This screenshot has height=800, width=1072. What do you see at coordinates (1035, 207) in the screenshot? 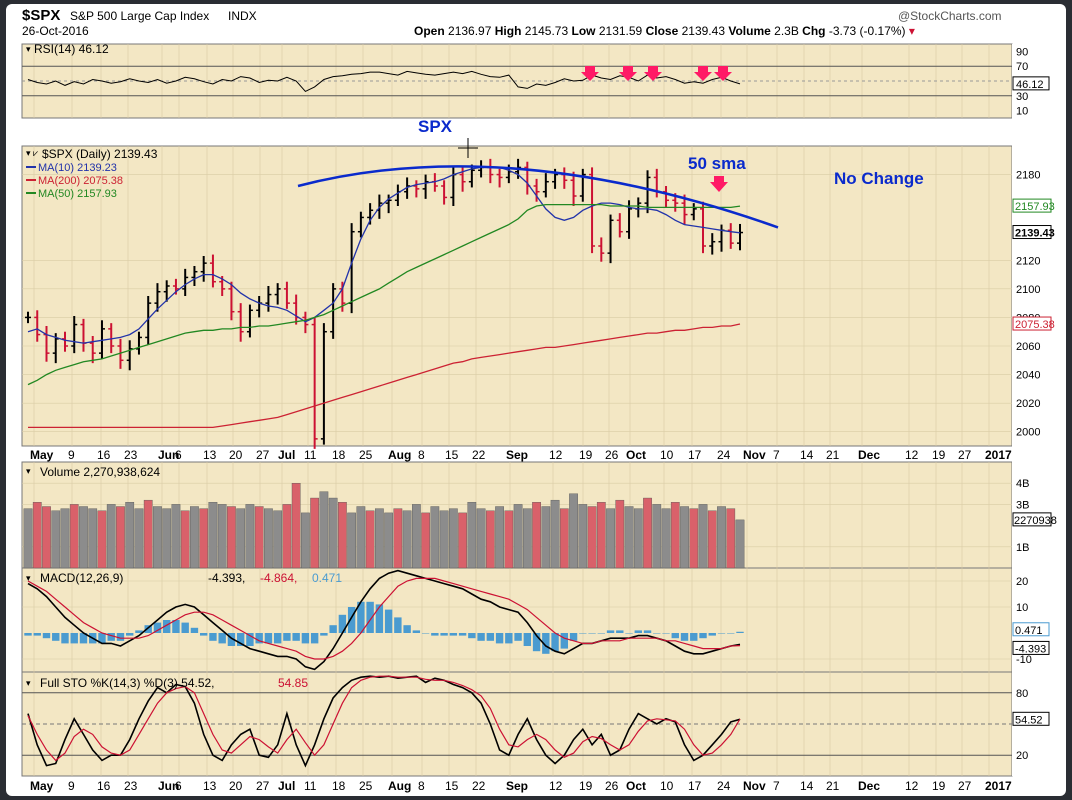
I see `ma50-last-box-value: 2157.93` at bounding box center [1035, 207].